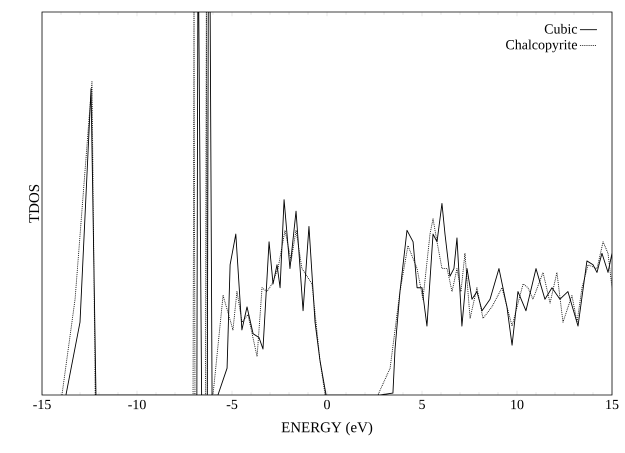  What do you see at coordinates (422, 405) in the screenshot?
I see `x-tick-label: 5` at bounding box center [422, 405].